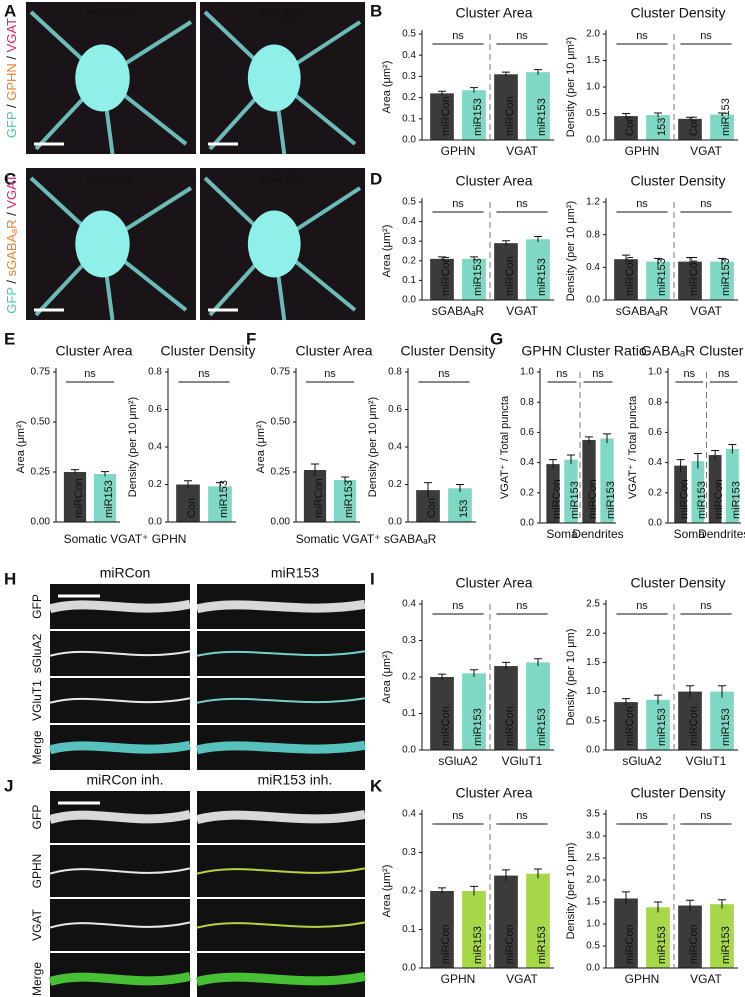  What do you see at coordinates (458, 761) in the screenshot?
I see `group-label: sGluA2` at bounding box center [458, 761].